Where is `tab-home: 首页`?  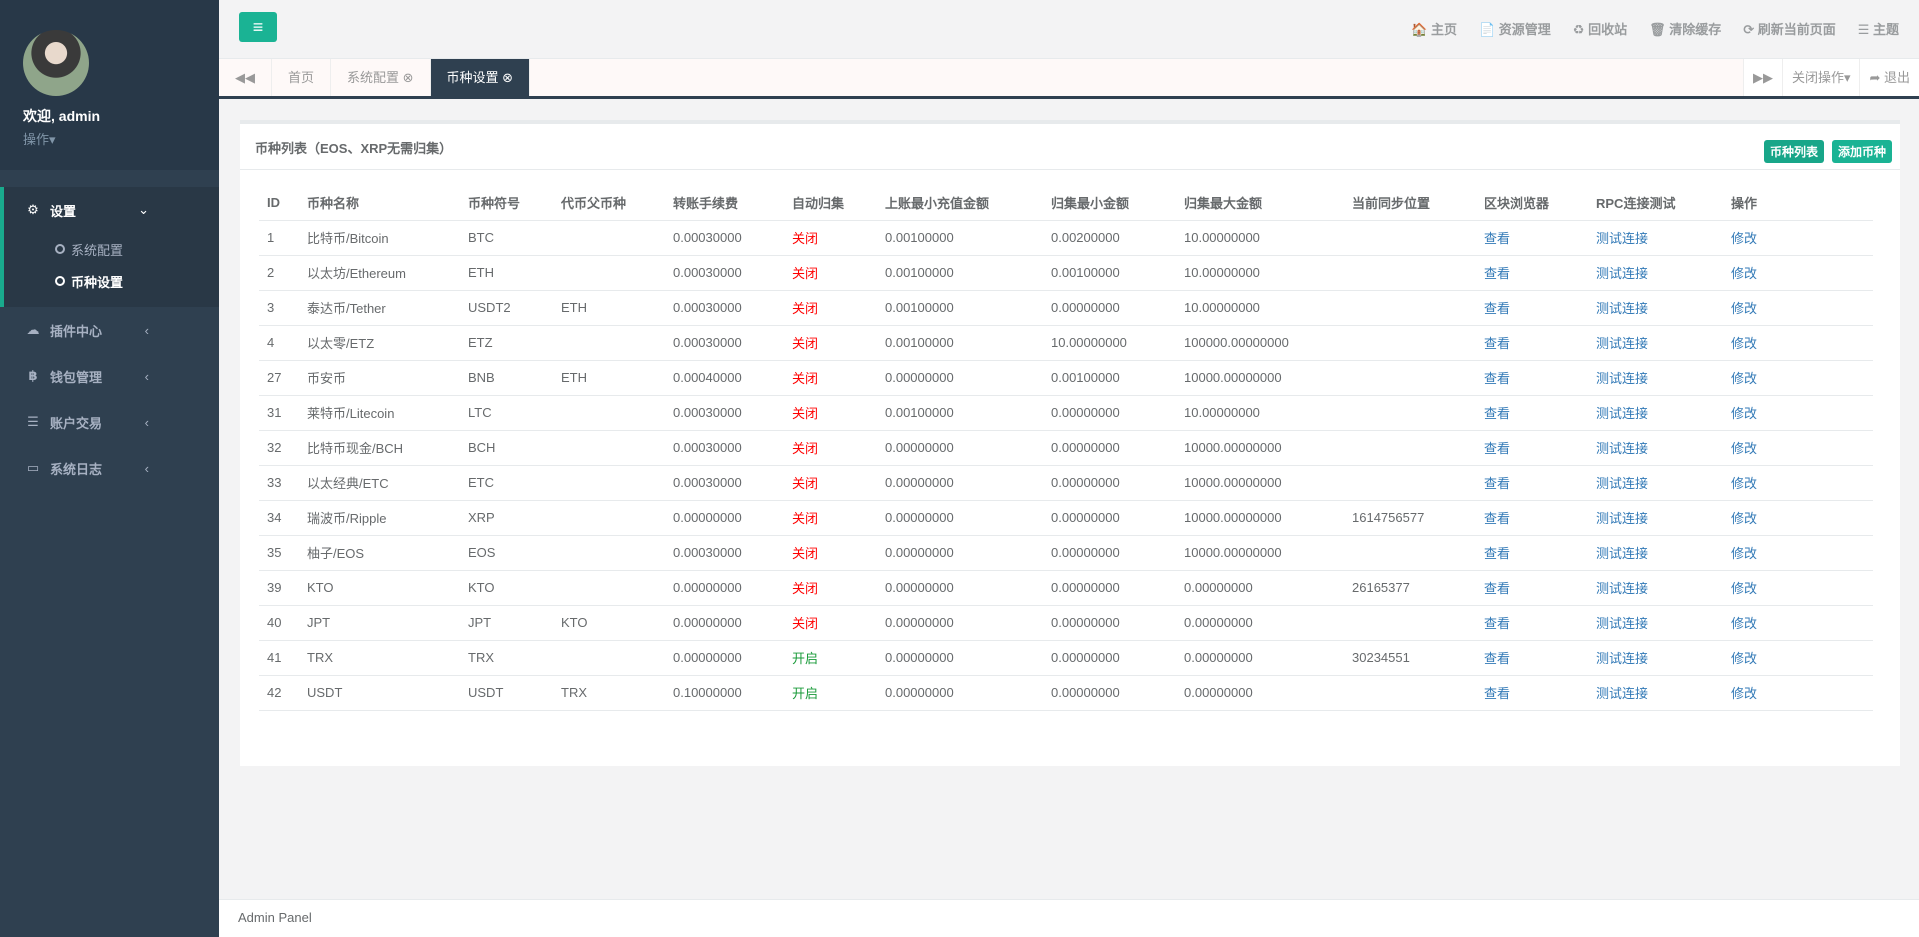 tab-home: 首页 is located at coordinates (302, 77).